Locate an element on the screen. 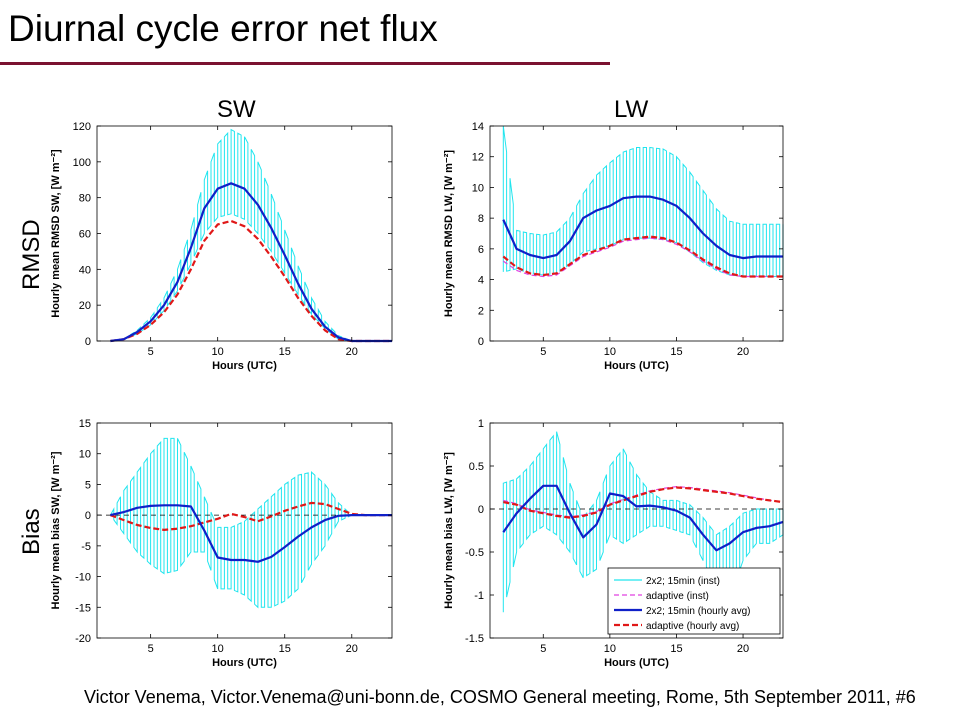 Image resolution: width=960 pixels, height=720 pixels. y-tick-label: -15 is located at coordinates (83, 608).